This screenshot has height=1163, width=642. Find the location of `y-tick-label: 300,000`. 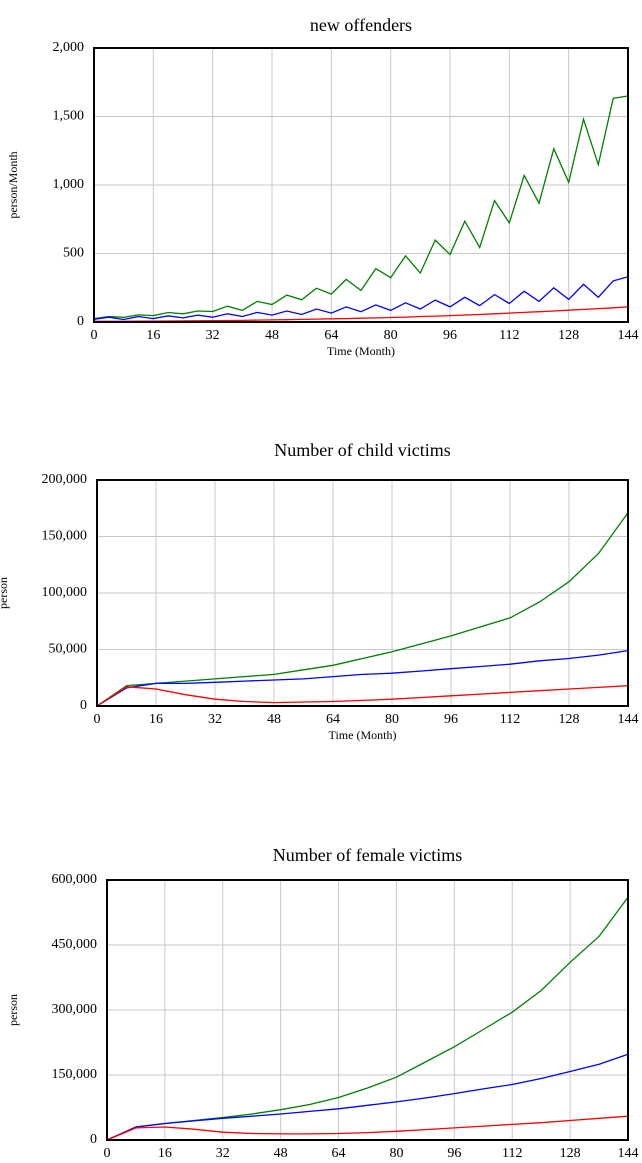

y-tick-label: 300,000 is located at coordinates (75, 1009).